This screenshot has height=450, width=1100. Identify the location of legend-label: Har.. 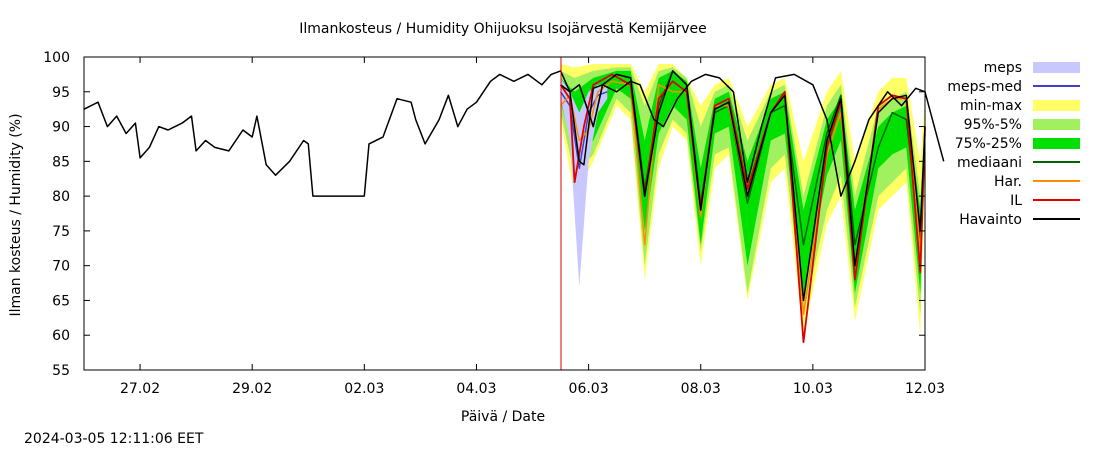
(1008, 182).